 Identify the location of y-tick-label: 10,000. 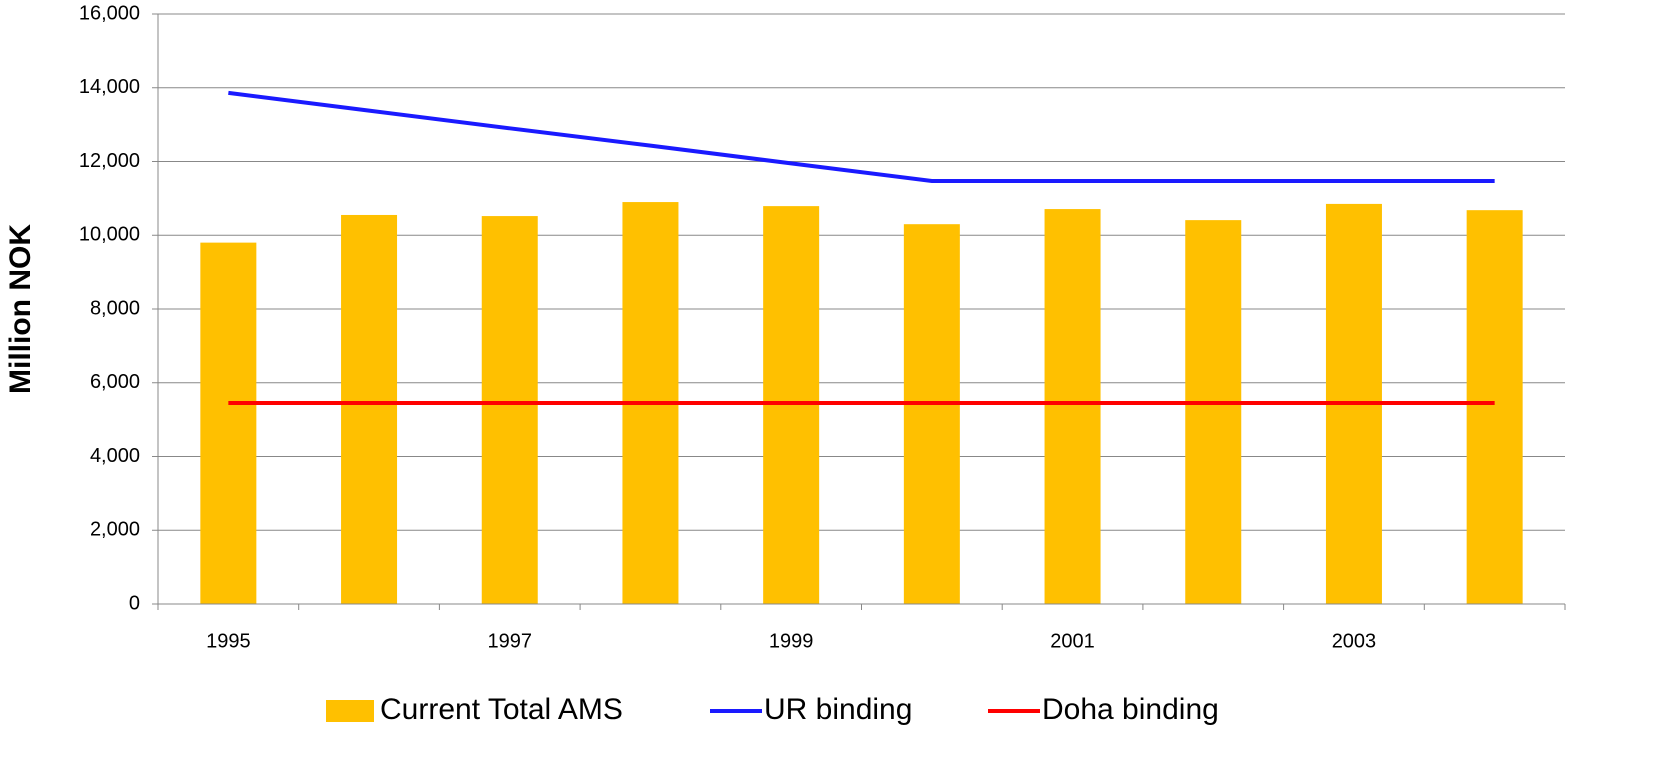
(109, 235).